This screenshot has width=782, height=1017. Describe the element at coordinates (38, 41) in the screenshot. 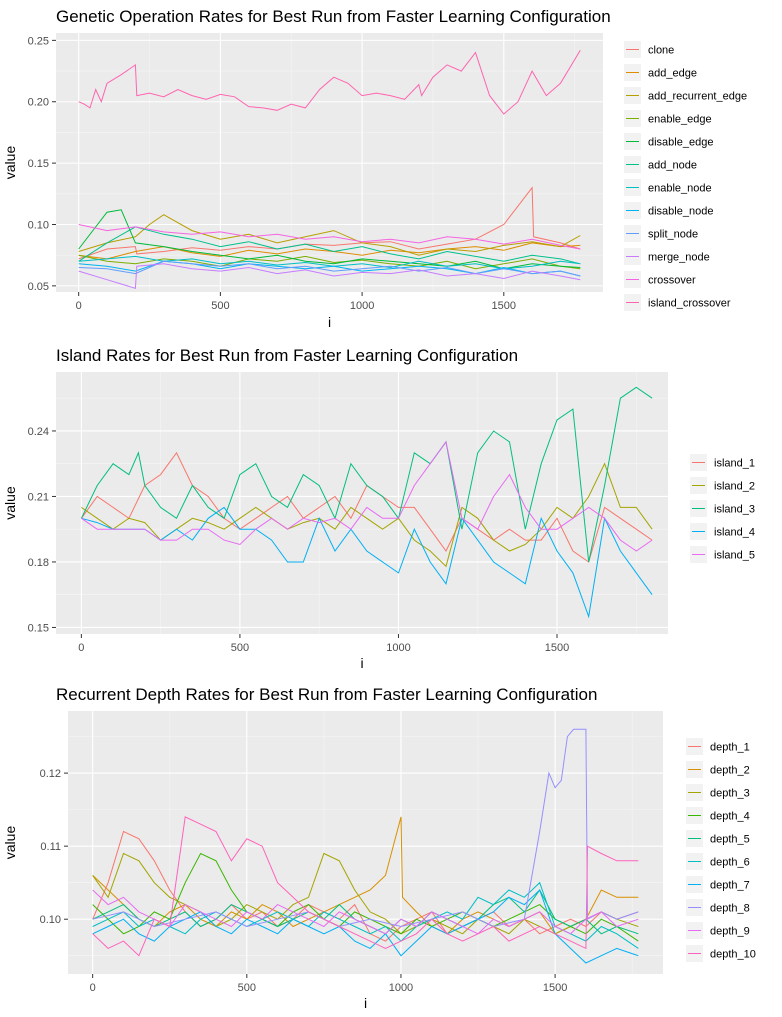

I see `y-tick-label: 0.25` at that location.